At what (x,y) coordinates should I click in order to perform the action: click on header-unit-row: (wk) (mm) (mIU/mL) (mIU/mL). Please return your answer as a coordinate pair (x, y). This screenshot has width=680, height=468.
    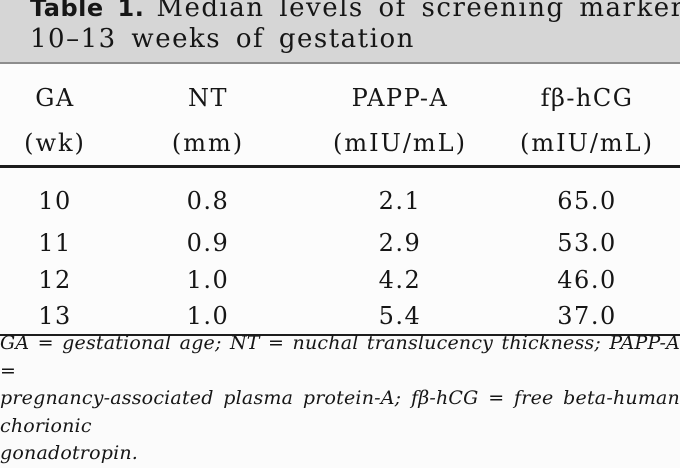
    Looking at the image, I should click on (340, 144).